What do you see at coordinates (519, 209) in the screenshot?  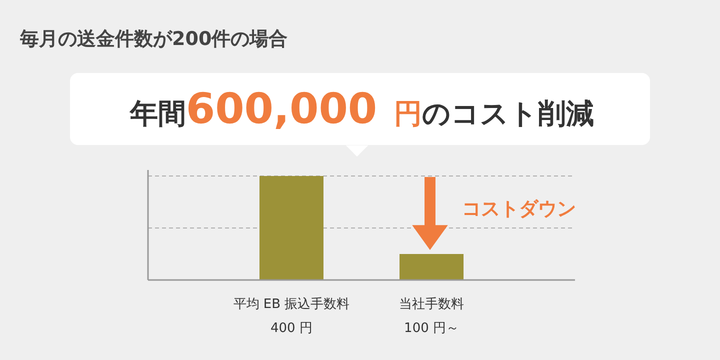 I see `annotation: コストダウン` at bounding box center [519, 209].